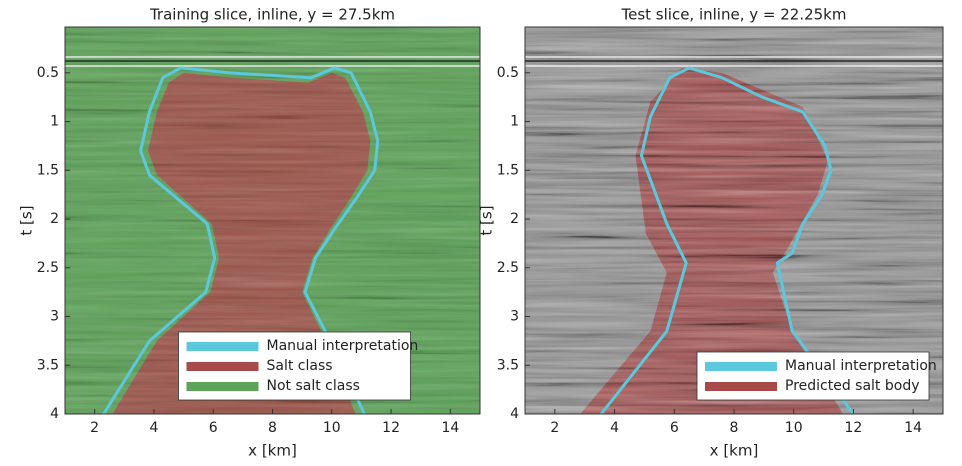  Describe the element at coordinates (813, 376) in the screenshot. I see `legend-box` at that location.